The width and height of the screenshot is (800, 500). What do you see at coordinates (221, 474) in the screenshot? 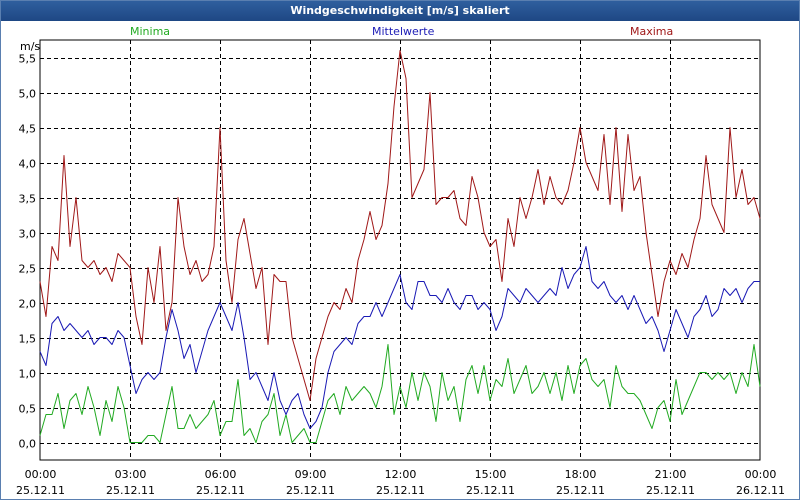
I see `x-tick-time: 06:00` at bounding box center [221, 474].